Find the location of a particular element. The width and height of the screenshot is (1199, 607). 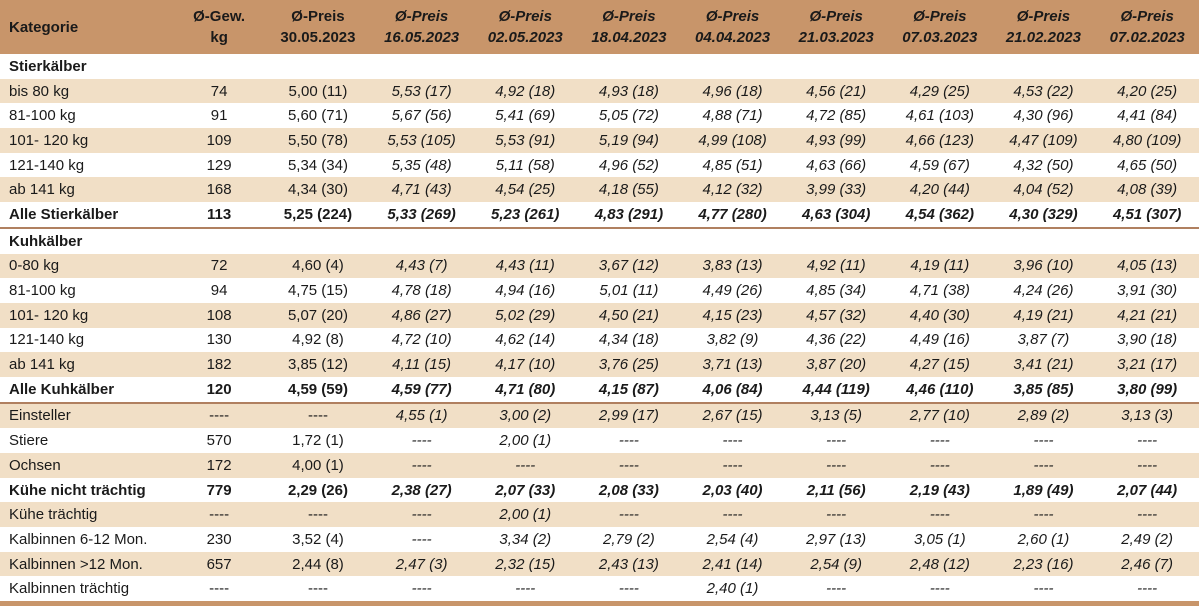

price-cell: 5,05 (72) is located at coordinates (629, 116).